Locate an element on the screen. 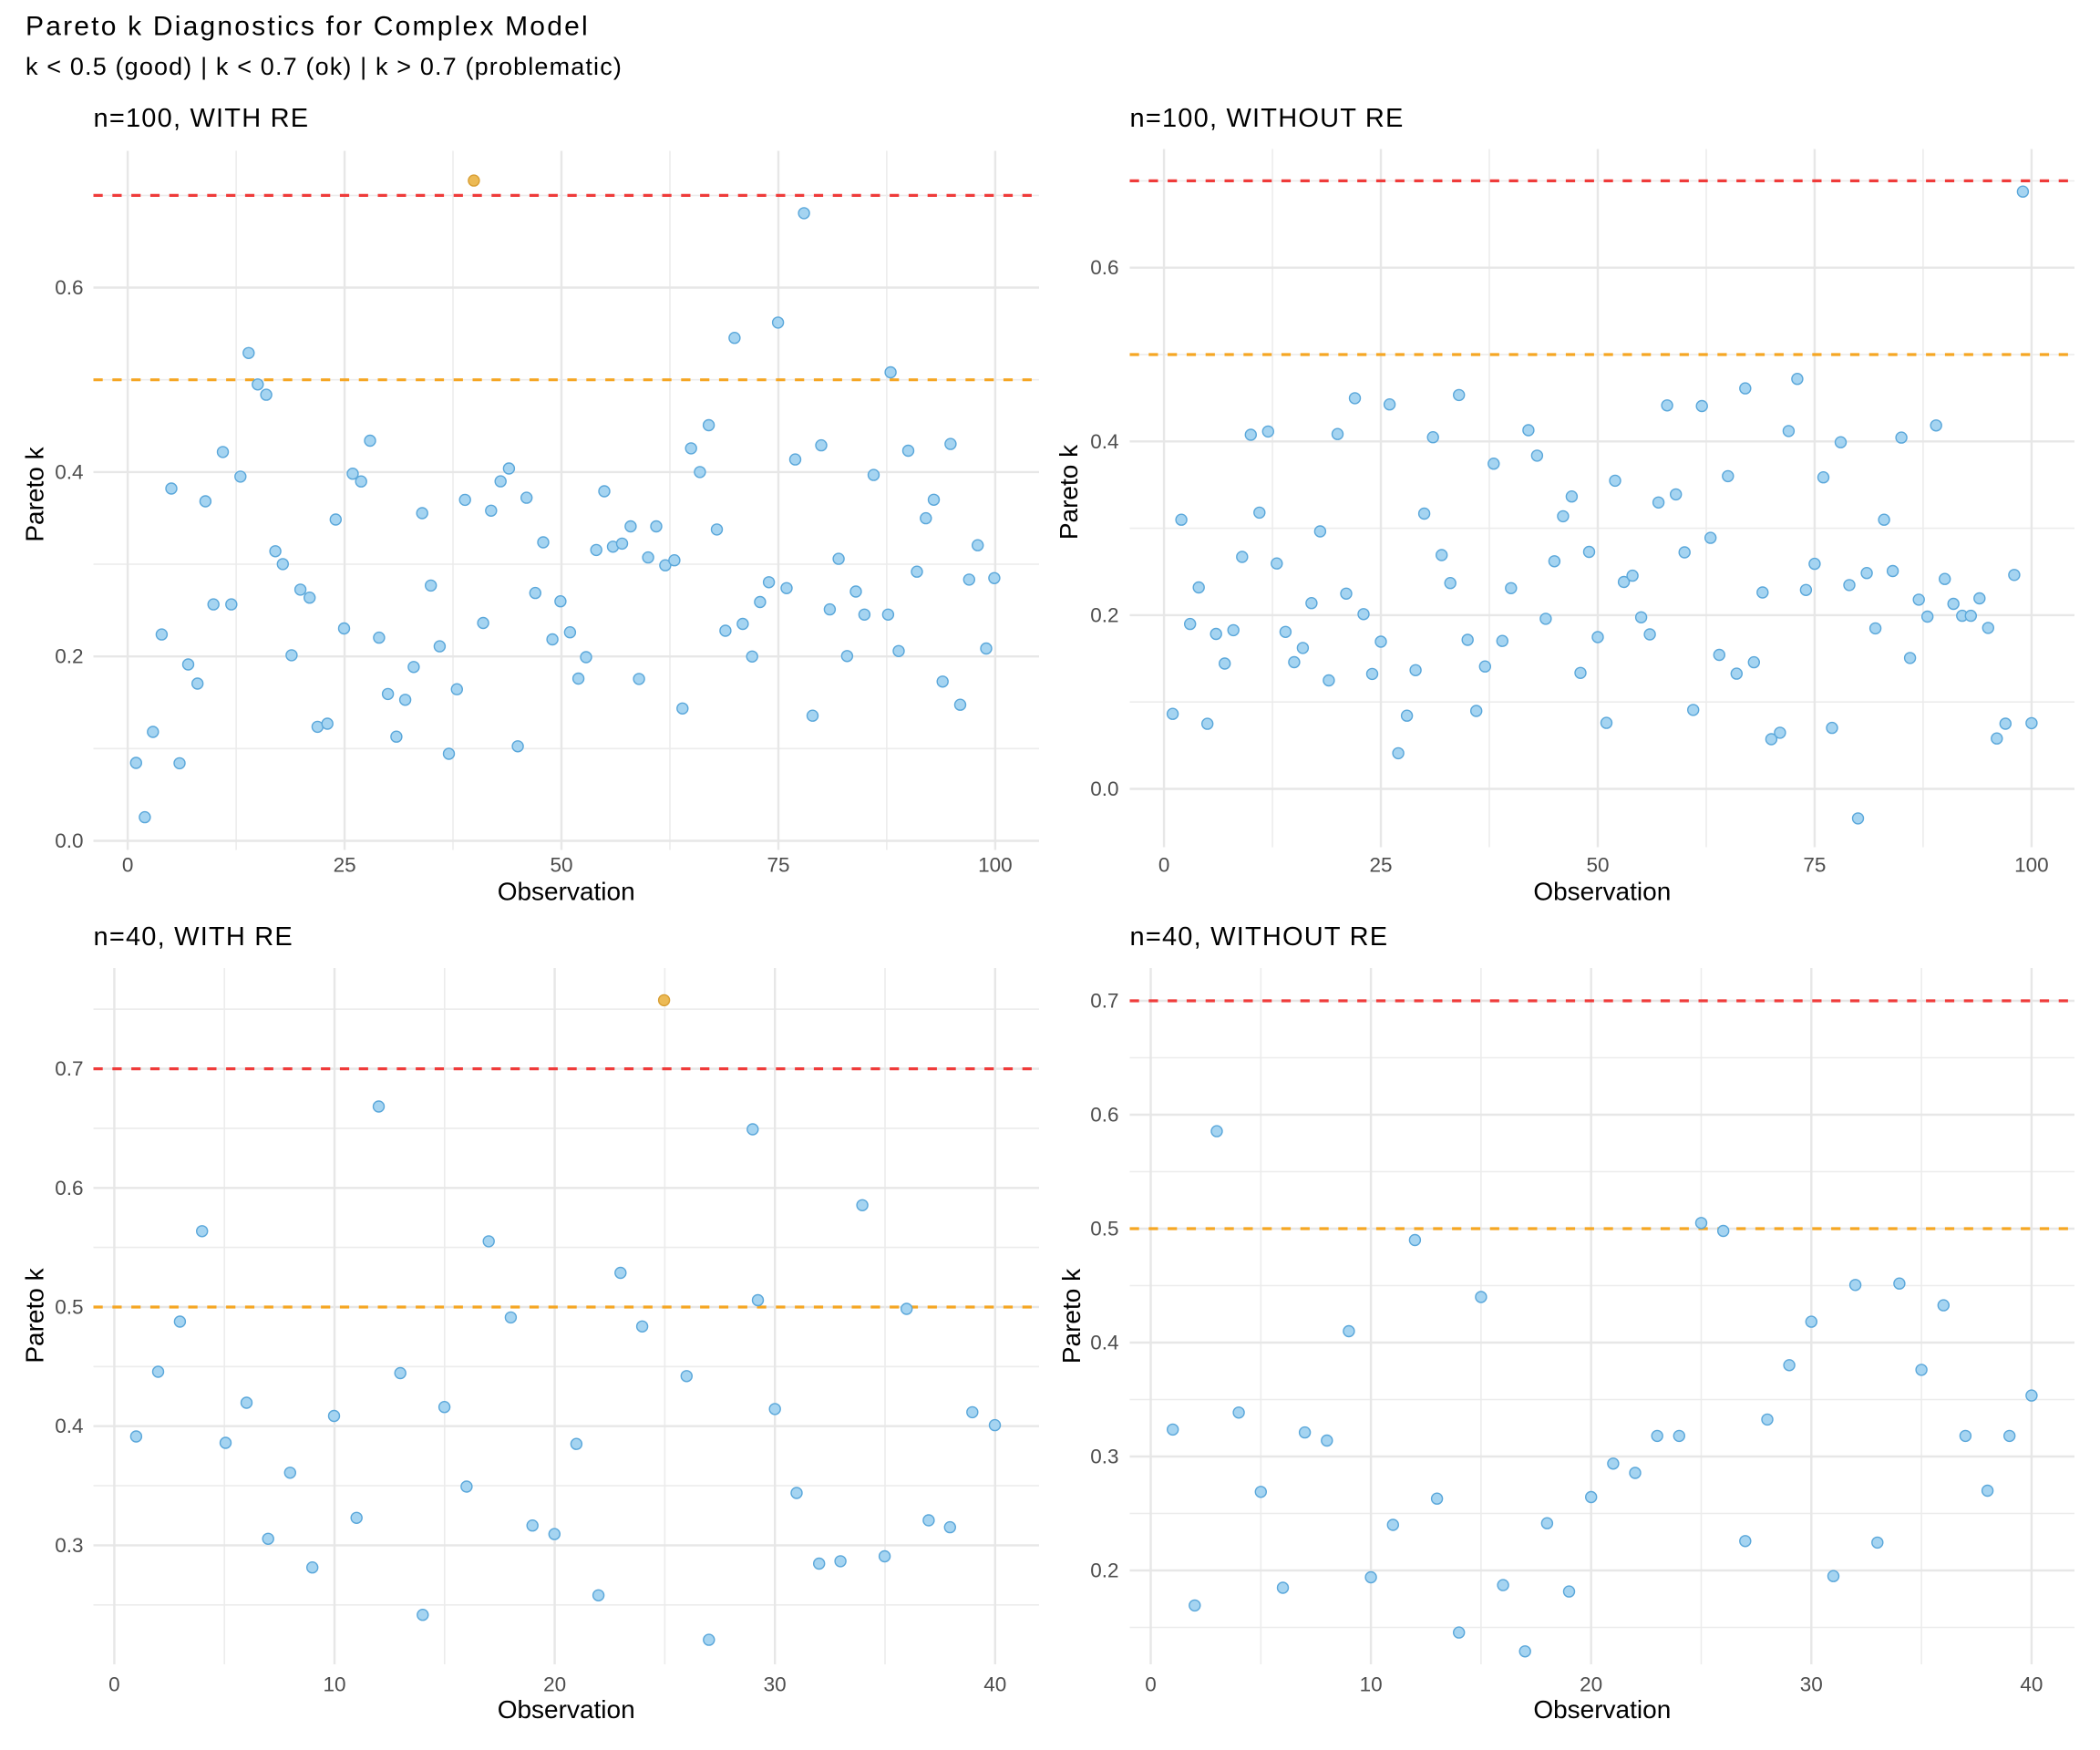 This screenshot has width=2100, height=1750. svg-text:Pareto k Diagnostics for Compl: Pareto k Diagnostics for Complex Model is located at coordinates (308, 27).